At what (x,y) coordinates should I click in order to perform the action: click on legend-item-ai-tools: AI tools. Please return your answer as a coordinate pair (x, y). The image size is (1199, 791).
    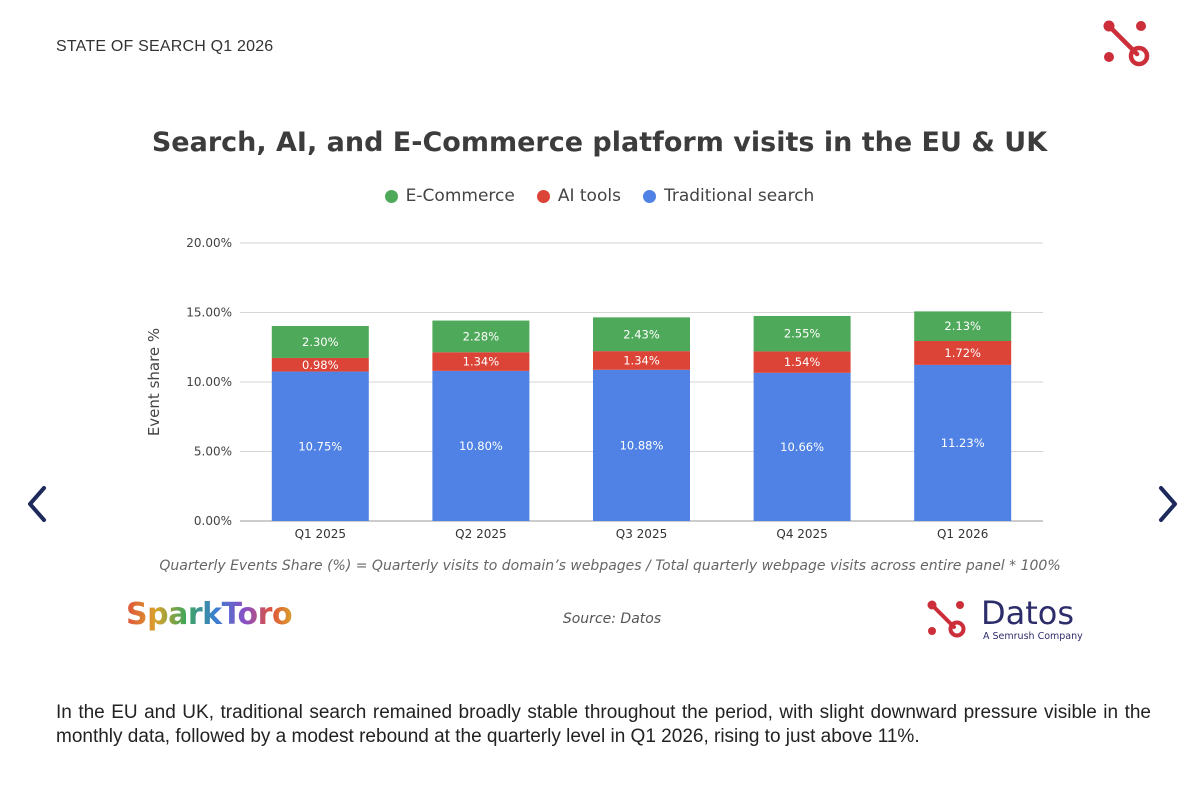
    Looking at the image, I should click on (578, 196).